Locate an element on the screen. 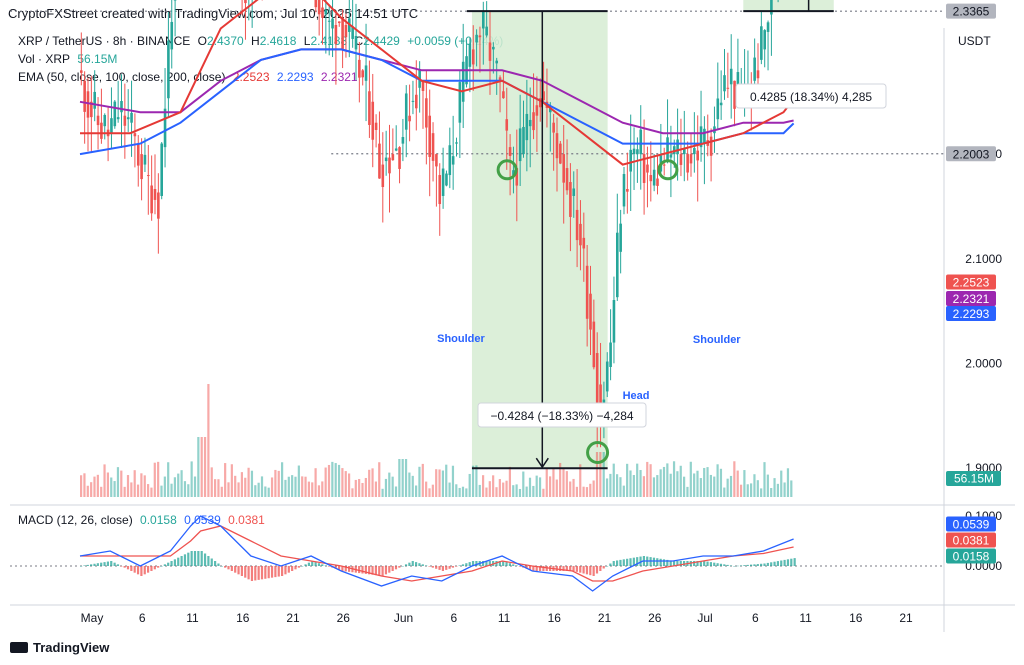 This screenshot has width=1024, height=665. ema100-line is located at coordinates (437, 102).